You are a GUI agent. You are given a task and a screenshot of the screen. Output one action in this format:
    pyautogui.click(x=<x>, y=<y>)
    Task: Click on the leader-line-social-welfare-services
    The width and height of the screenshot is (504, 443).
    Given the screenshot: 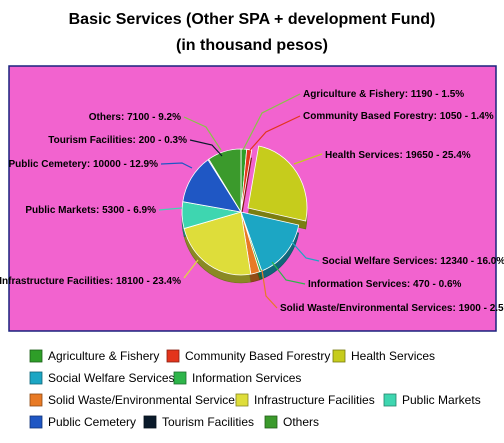 What is the action you would take?
    pyautogui.click(x=304, y=250)
    